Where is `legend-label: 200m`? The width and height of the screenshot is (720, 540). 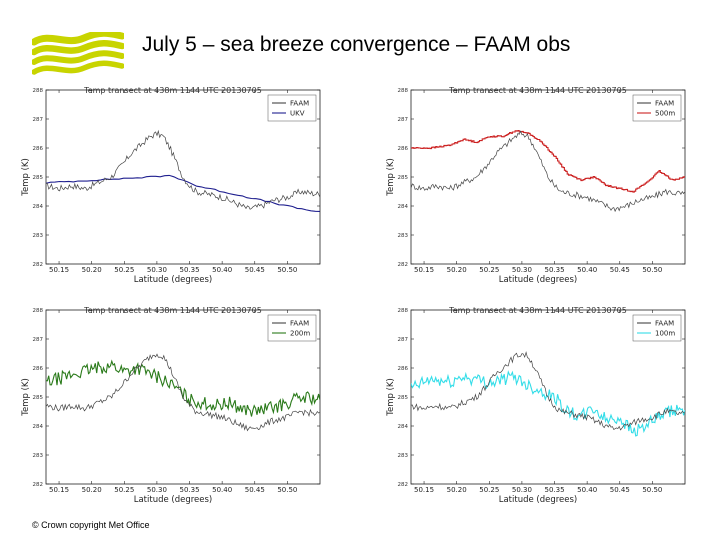
legend-label: 200m is located at coordinates (300, 334).